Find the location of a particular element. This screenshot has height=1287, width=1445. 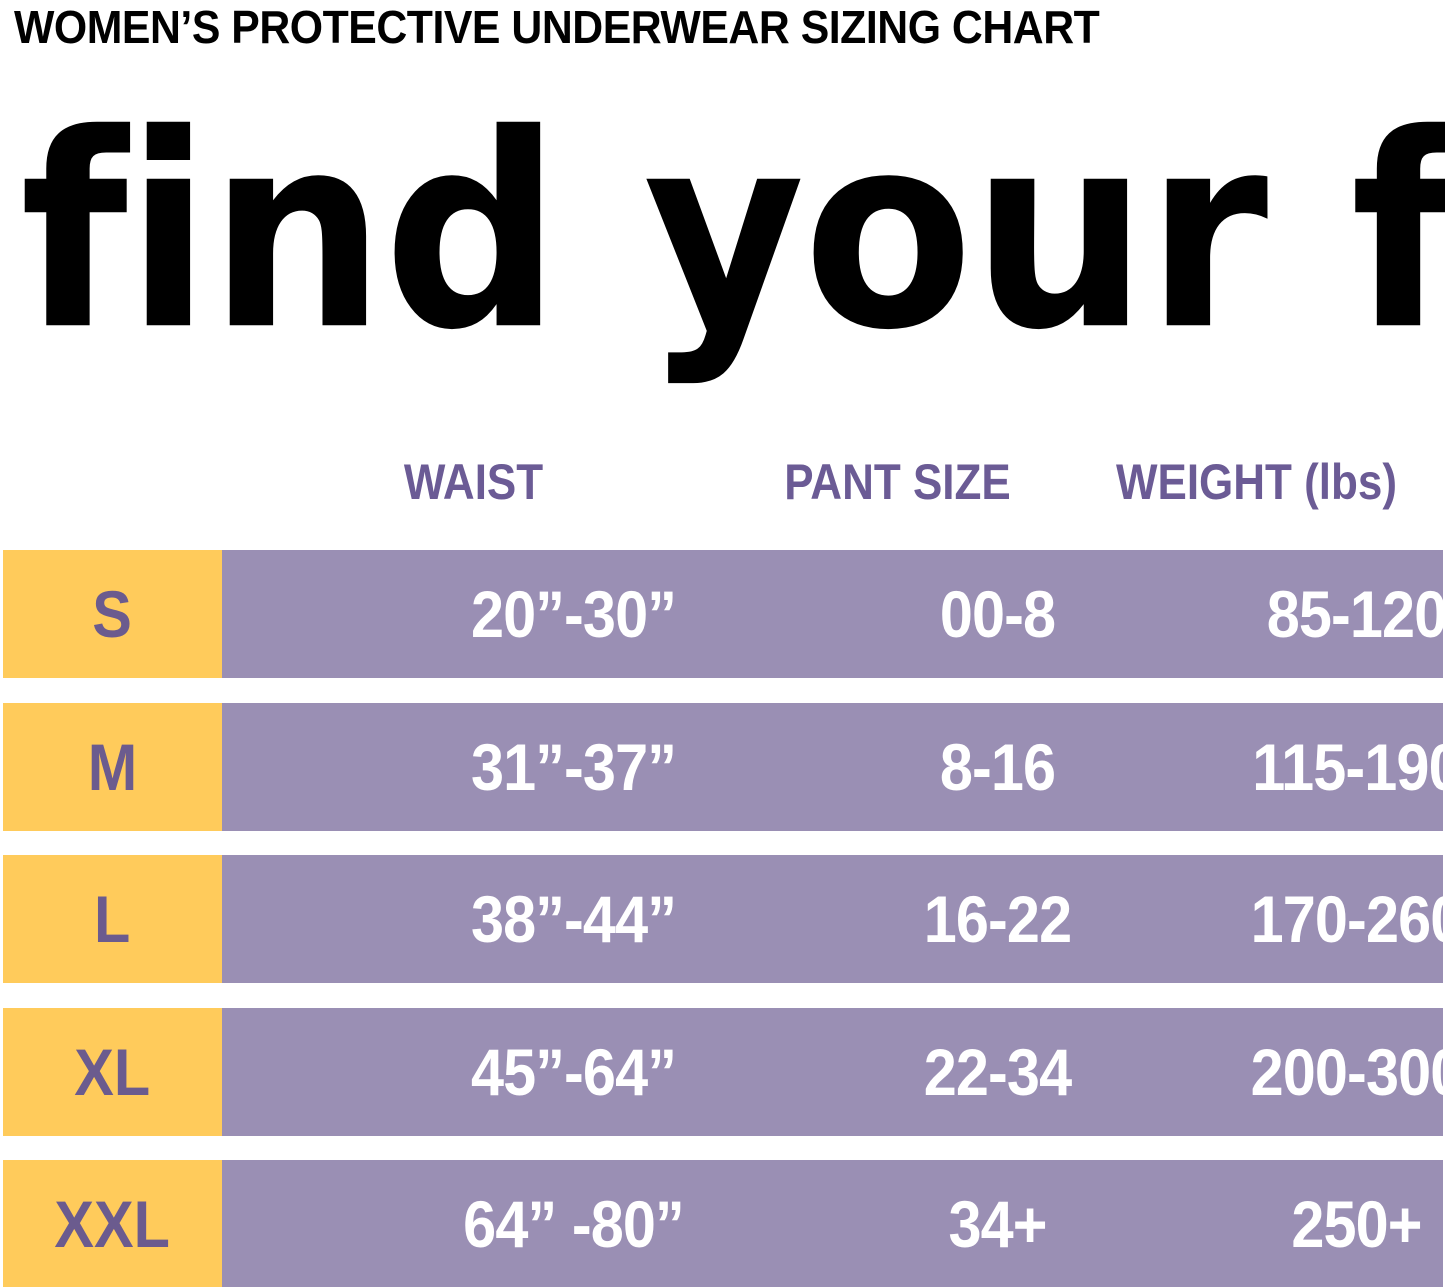

row-data-band: 45”-64” 22-34 200-300 is located at coordinates (833, 1072).